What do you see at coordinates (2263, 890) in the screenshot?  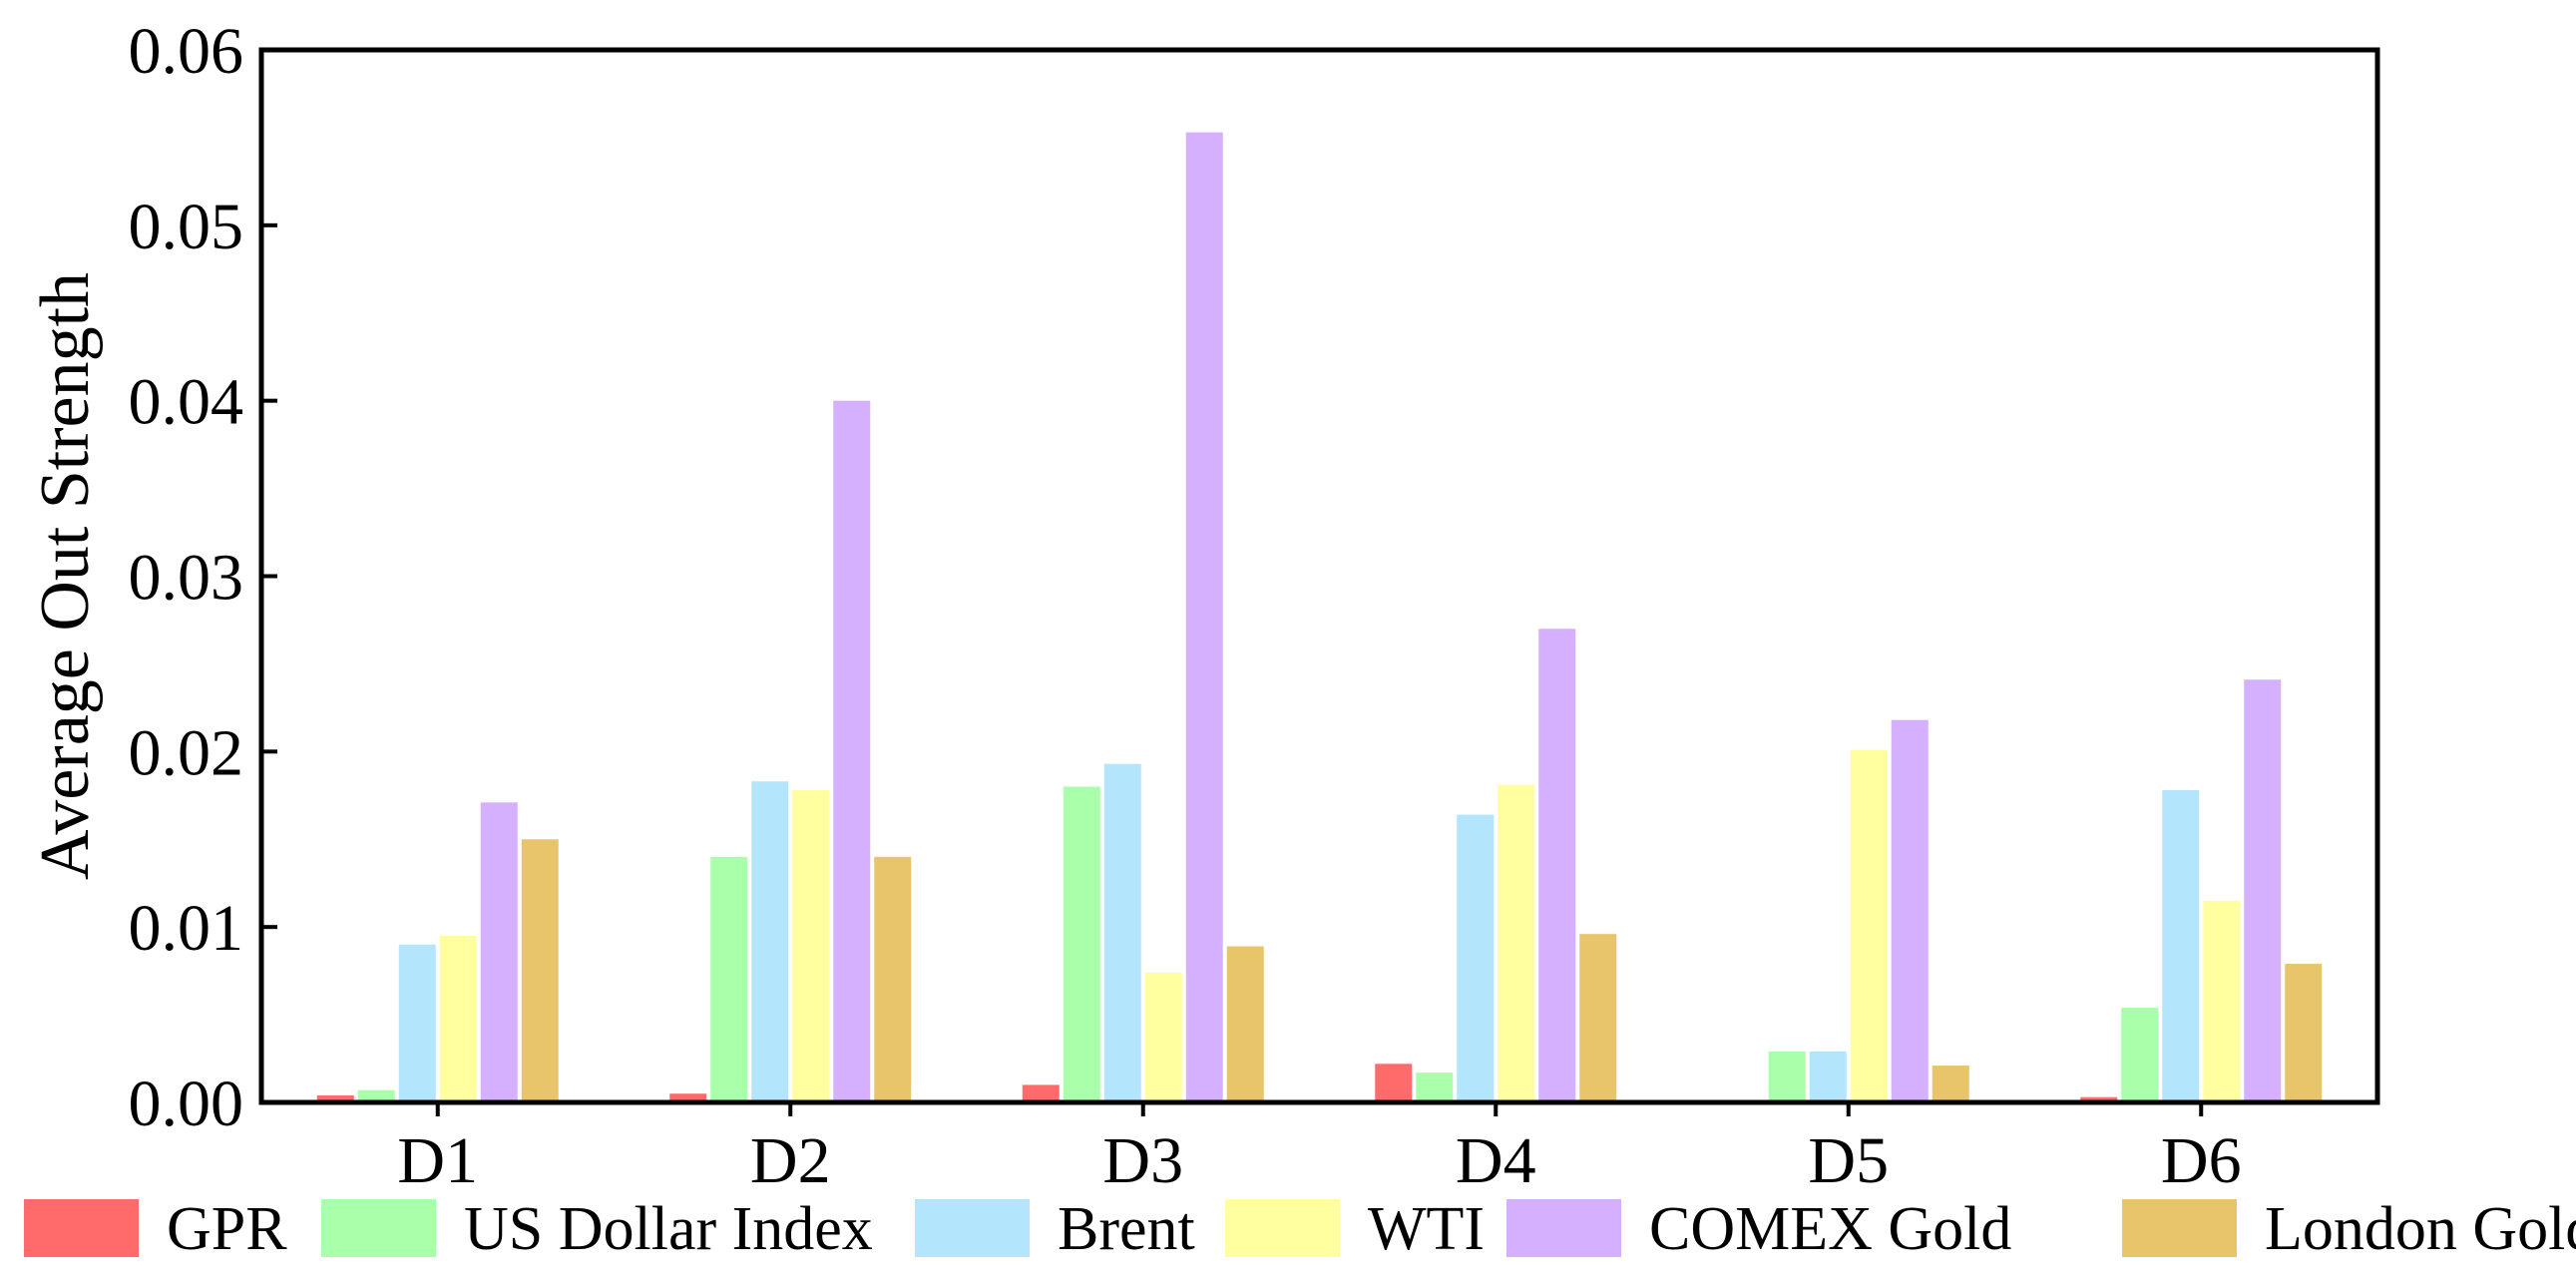 I see `bar-comex-gold-d6` at bounding box center [2263, 890].